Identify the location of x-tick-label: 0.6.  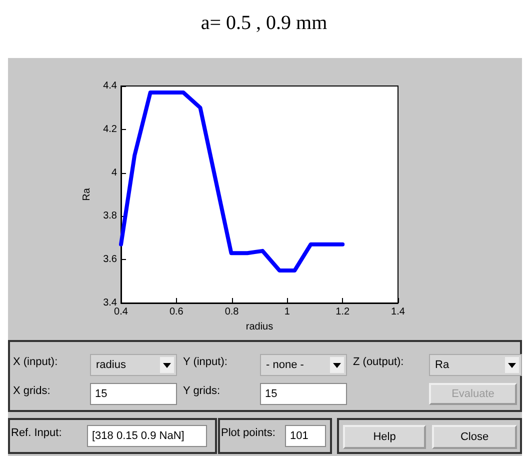
(176, 312).